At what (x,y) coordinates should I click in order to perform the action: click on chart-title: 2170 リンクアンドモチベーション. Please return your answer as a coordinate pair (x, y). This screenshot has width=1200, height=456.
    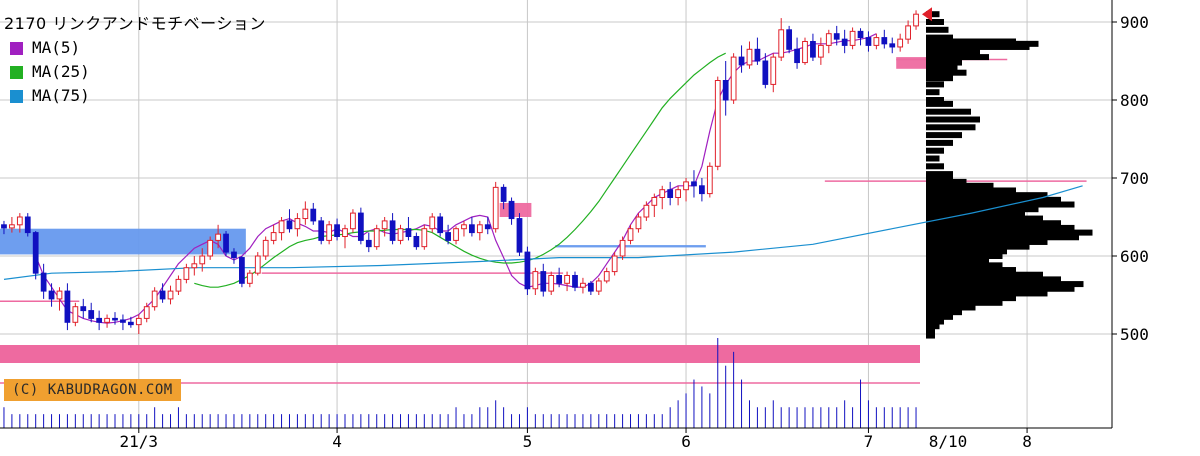
    Looking at the image, I should click on (135, 23).